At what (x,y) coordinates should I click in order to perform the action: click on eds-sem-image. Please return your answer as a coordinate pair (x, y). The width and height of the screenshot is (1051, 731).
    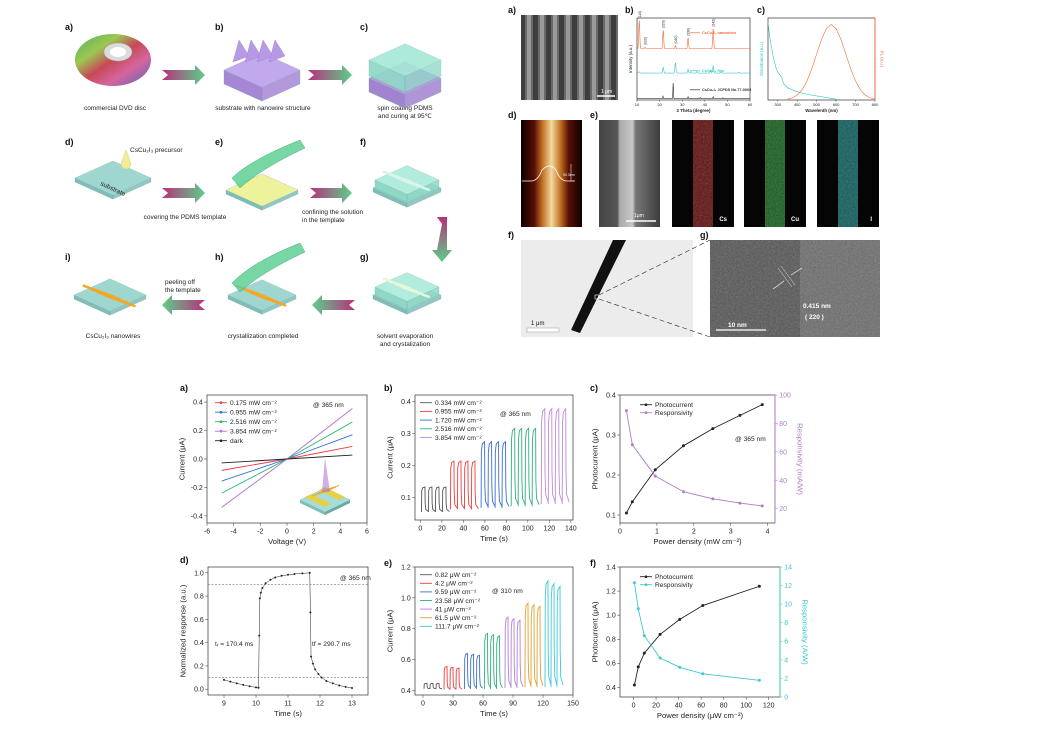
    Looking at the image, I should click on (629, 173).